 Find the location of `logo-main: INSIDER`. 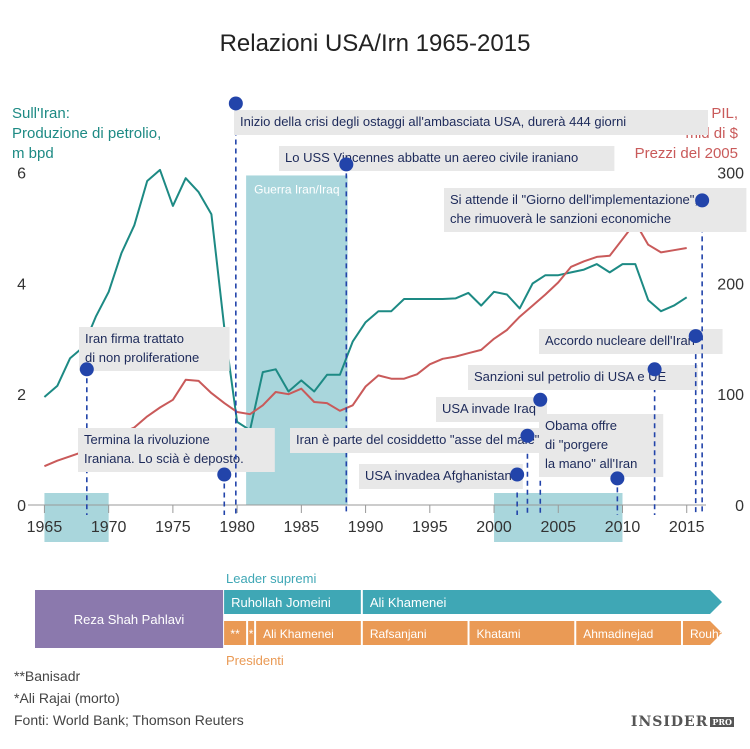

logo-main: INSIDER is located at coordinates (669, 722).